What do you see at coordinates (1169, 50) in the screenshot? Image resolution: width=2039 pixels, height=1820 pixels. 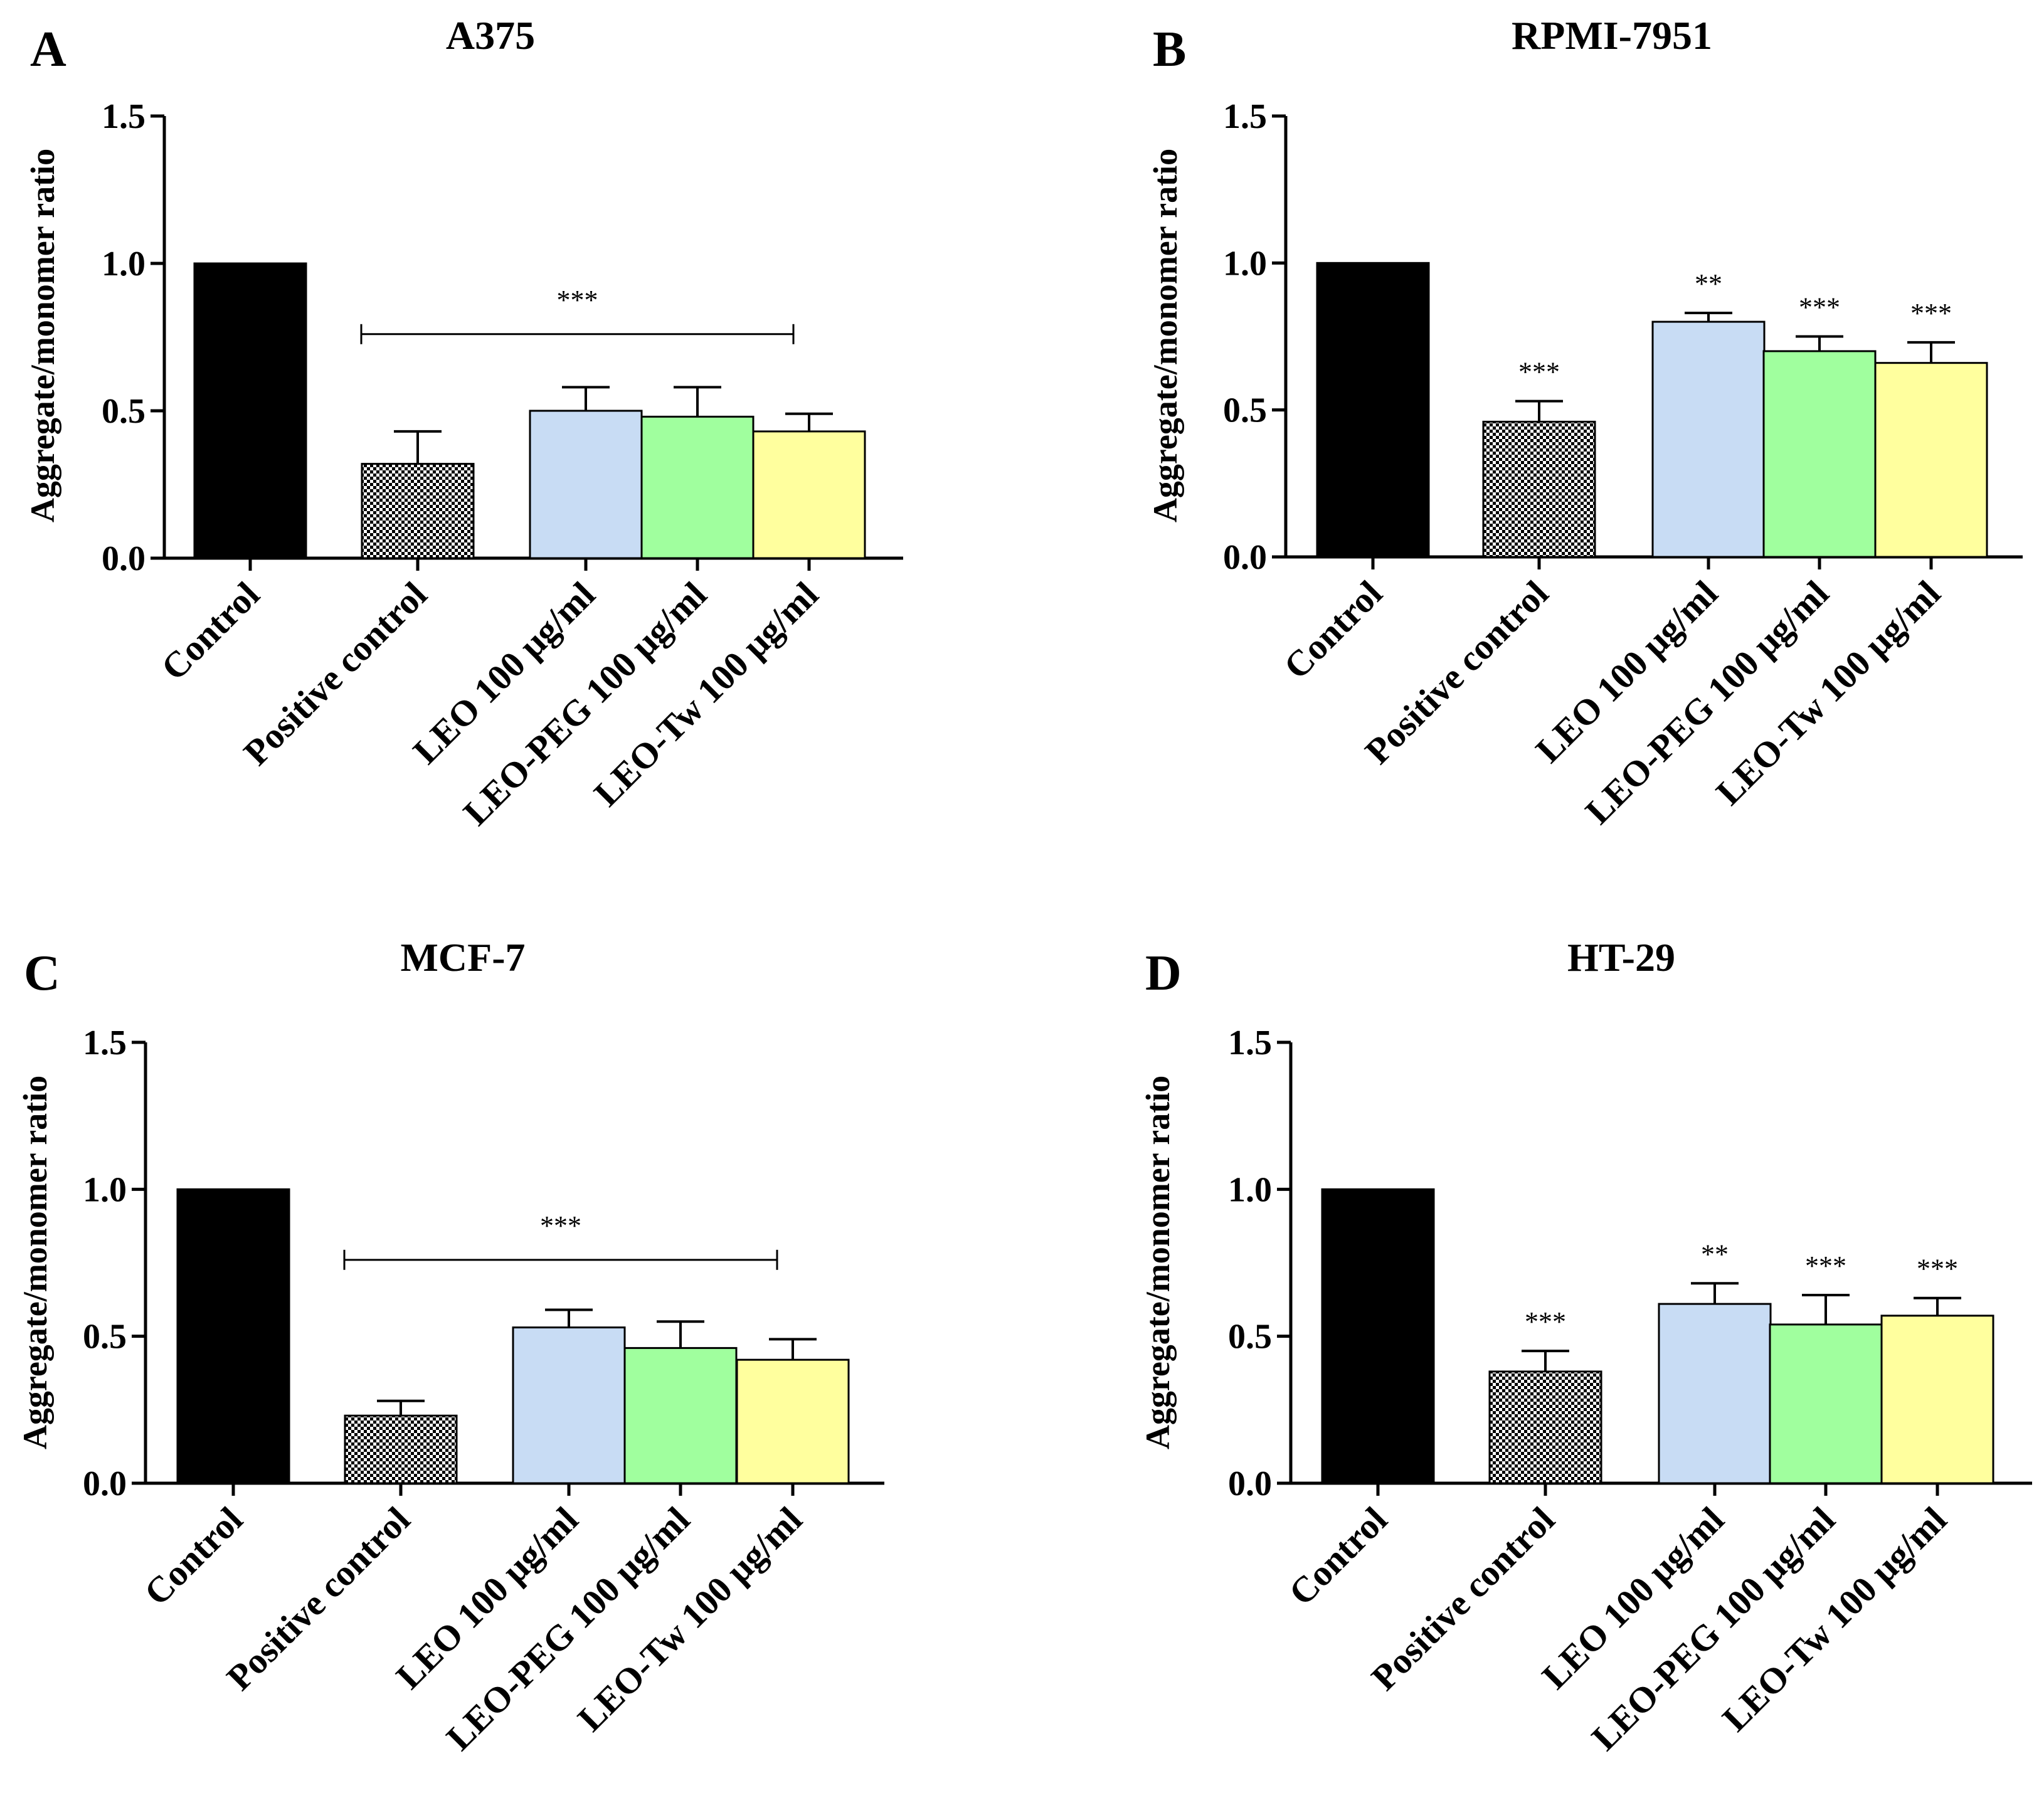 I see `panel-letter: B` at bounding box center [1169, 50].